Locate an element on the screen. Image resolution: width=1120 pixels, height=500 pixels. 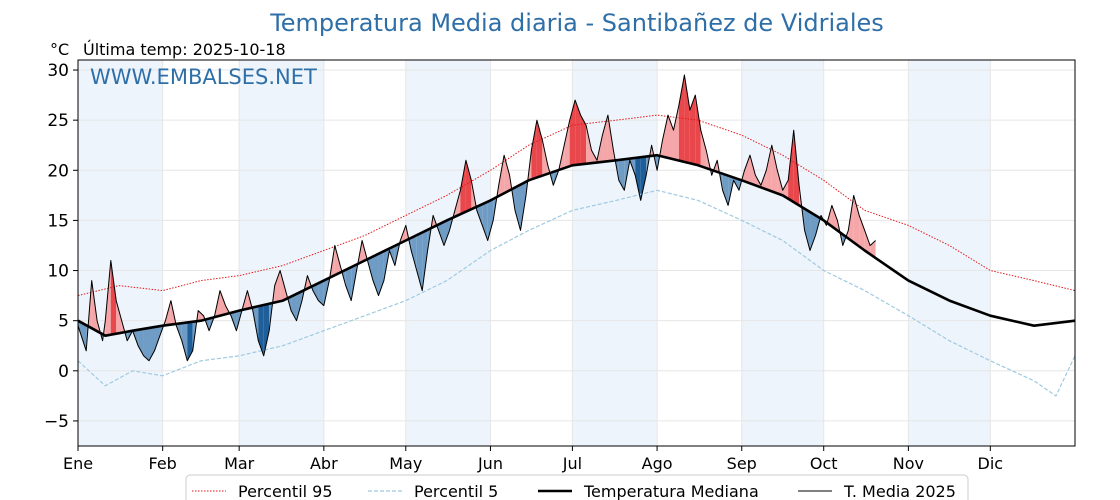
legend-label: Percentil 5 is located at coordinates (456, 491).